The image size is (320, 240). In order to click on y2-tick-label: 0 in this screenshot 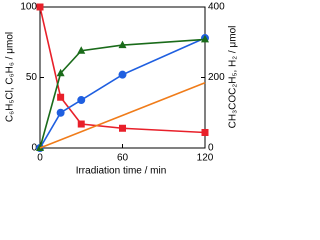, I will do `click(211, 148)`.